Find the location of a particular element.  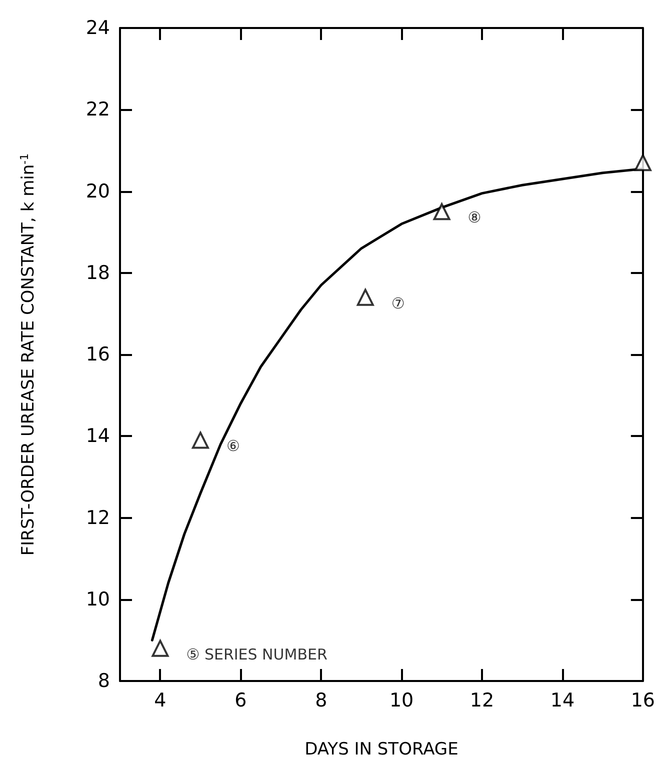

y-tick-label: 14 is located at coordinates (98, 436).